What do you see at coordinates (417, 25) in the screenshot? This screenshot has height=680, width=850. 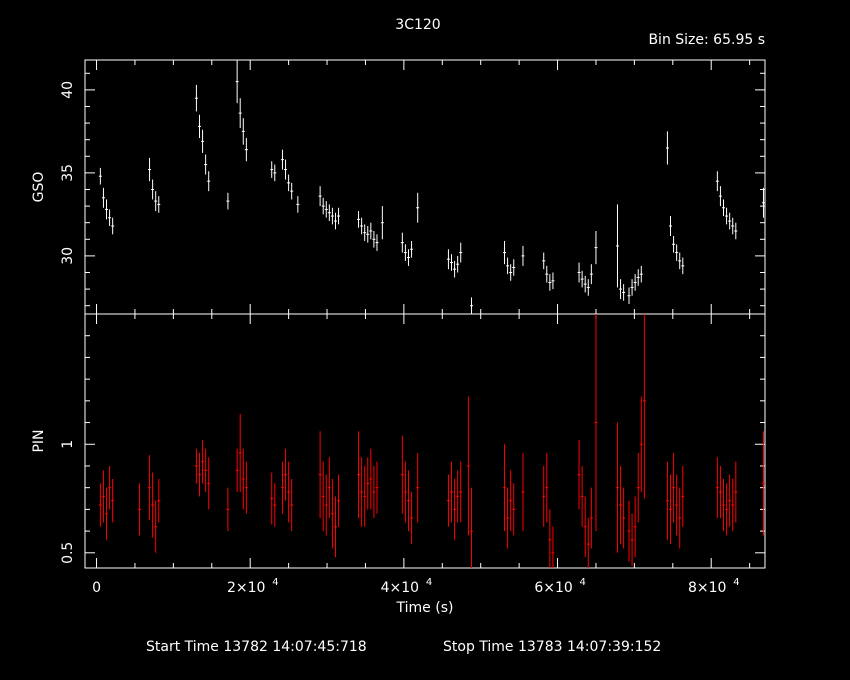 I see `chart-title: 3C120` at bounding box center [417, 25].